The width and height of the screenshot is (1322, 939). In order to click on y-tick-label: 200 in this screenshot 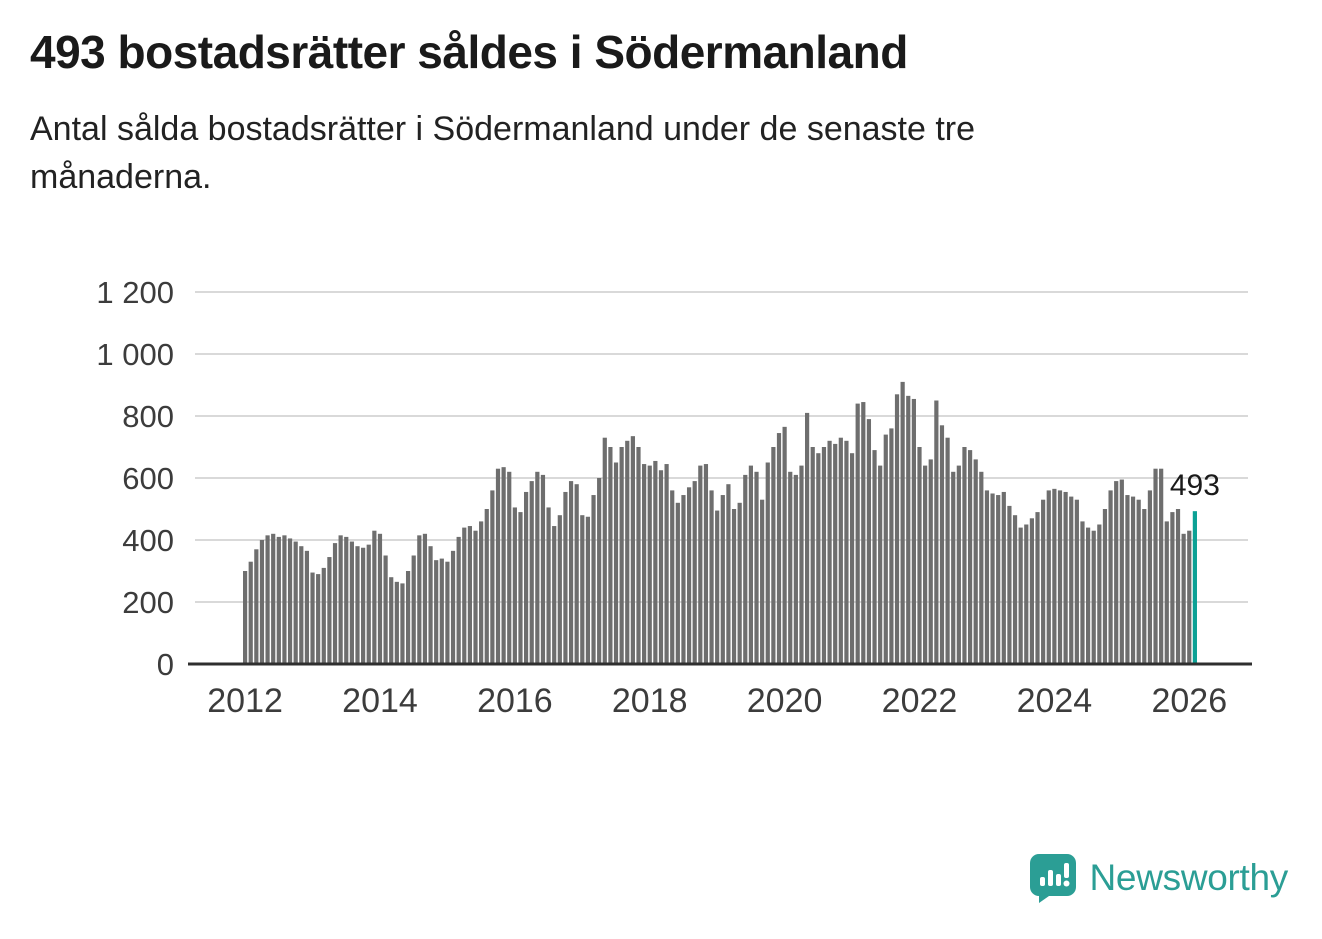, I will do `click(148, 602)`.